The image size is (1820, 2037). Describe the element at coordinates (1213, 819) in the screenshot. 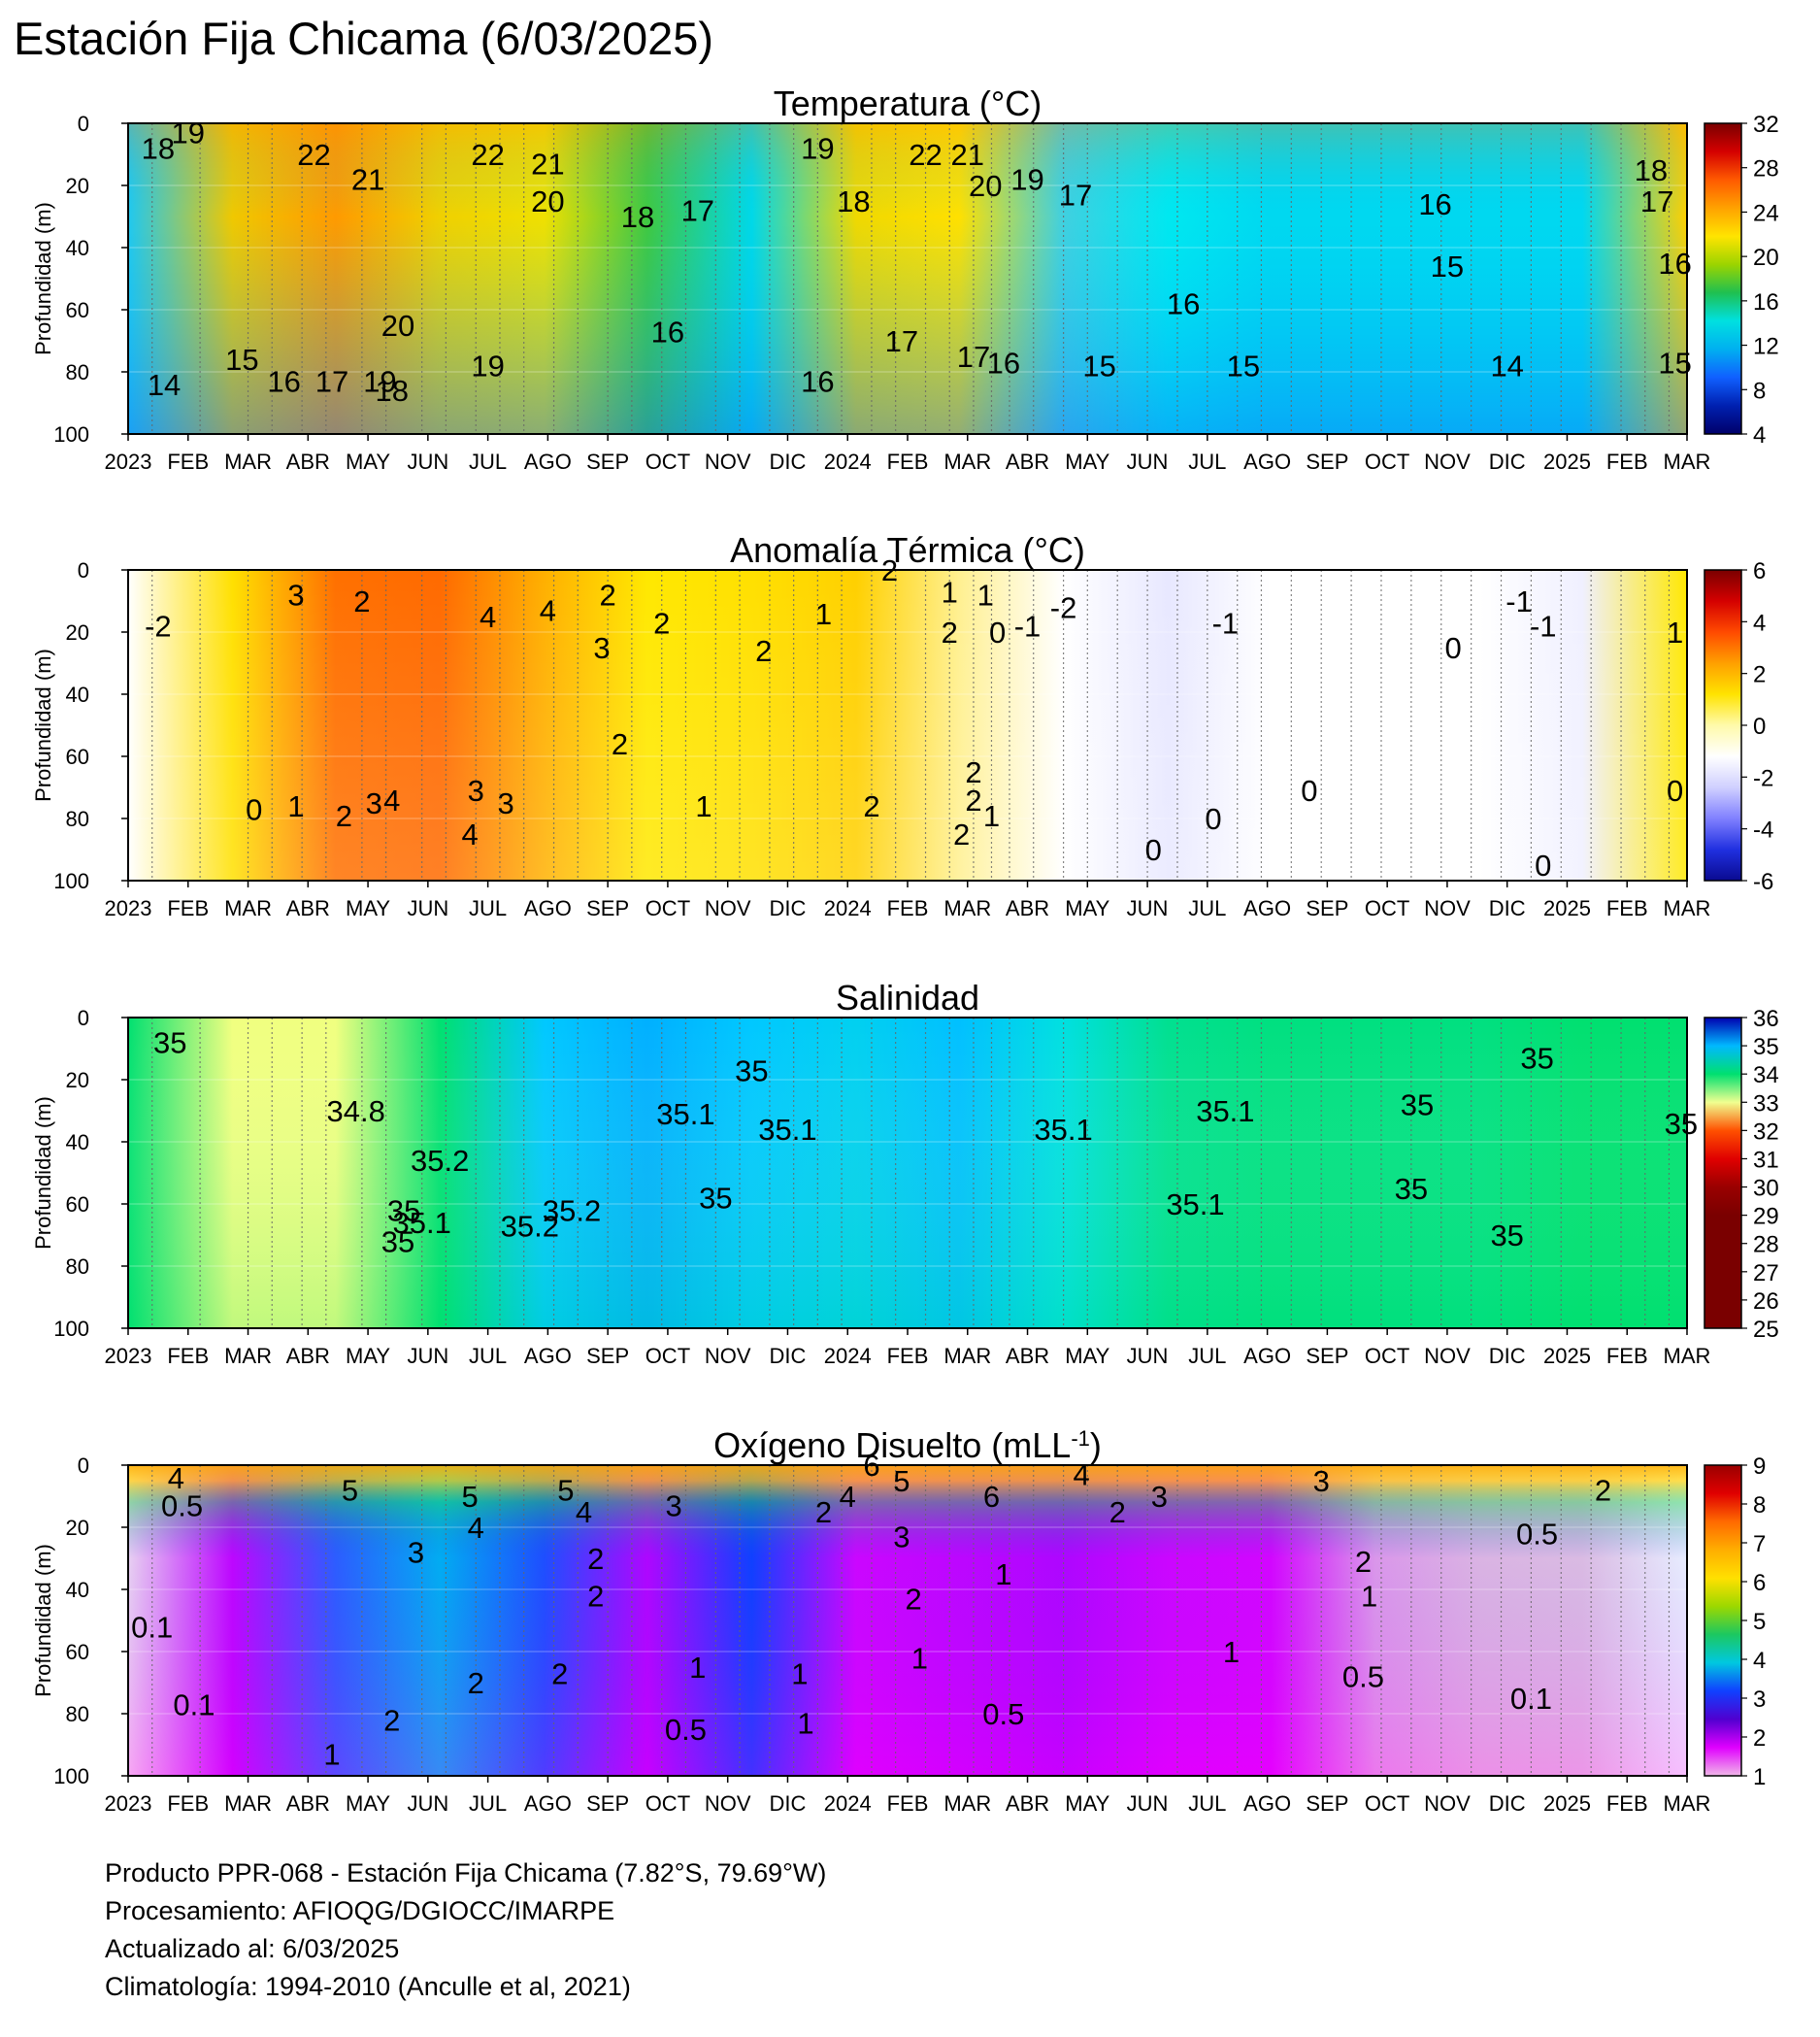

I see `contour-label: 0` at that location.